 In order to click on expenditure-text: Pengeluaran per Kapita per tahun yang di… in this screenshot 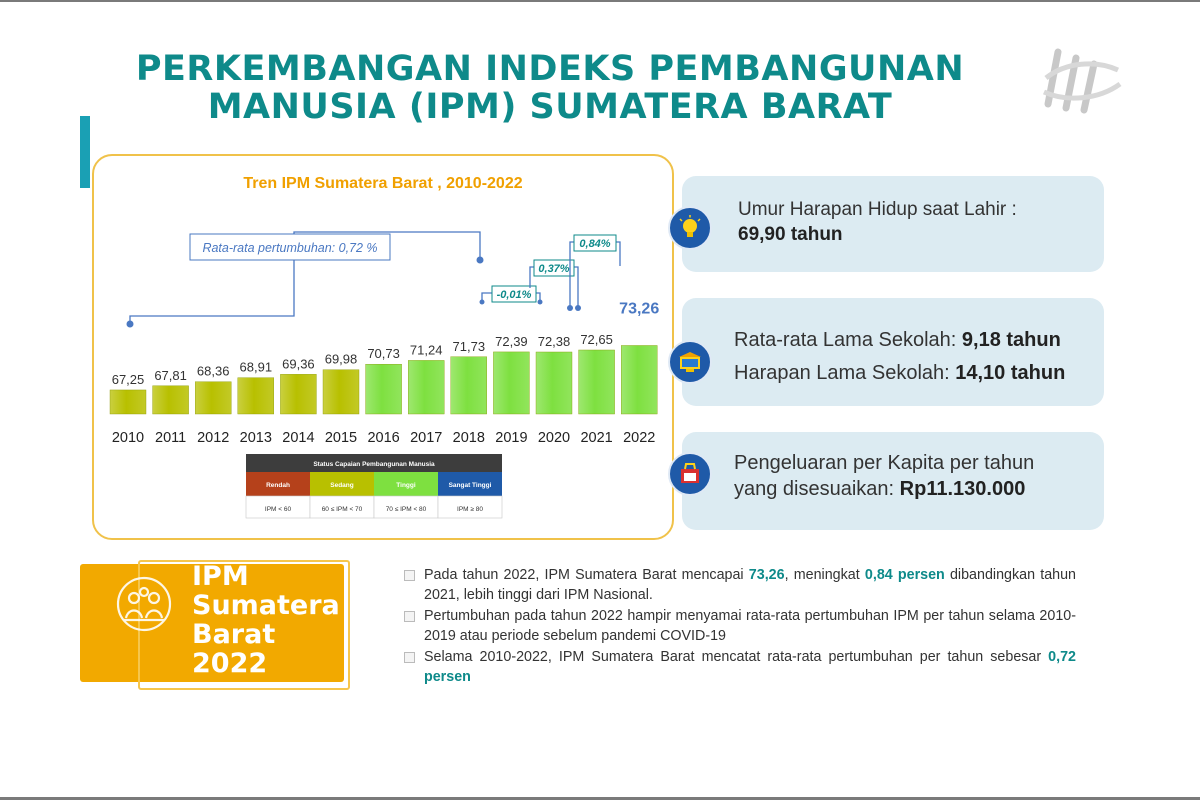, I will do `click(884, 476)`.